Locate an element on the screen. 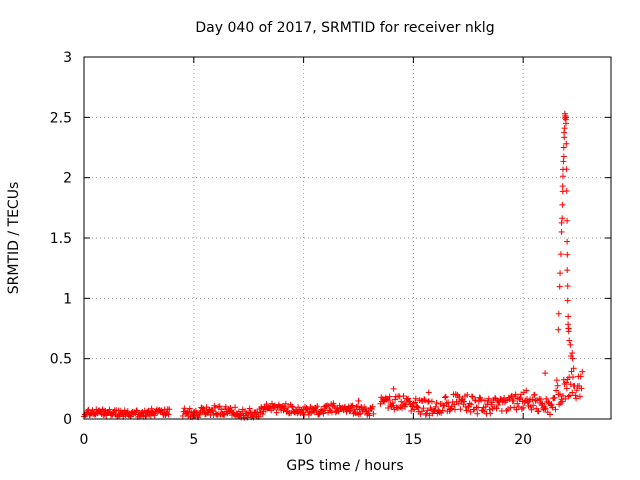 The height and width of the screenshot is (480, 640). x-tick-label: 5 is located at coordinates (193, 440).